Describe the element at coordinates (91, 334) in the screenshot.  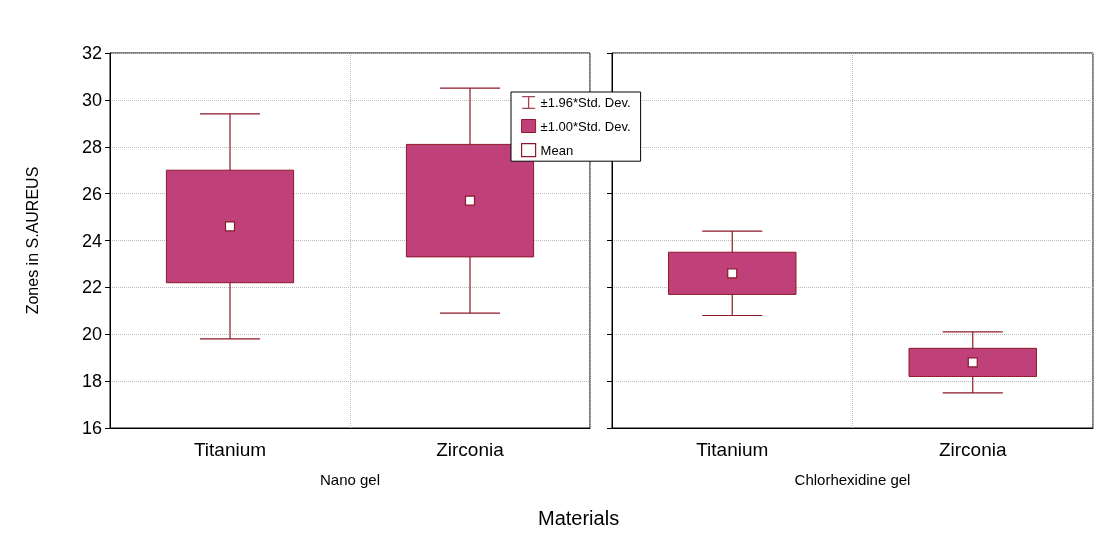
I see `y-tick-label: 20` at that location.